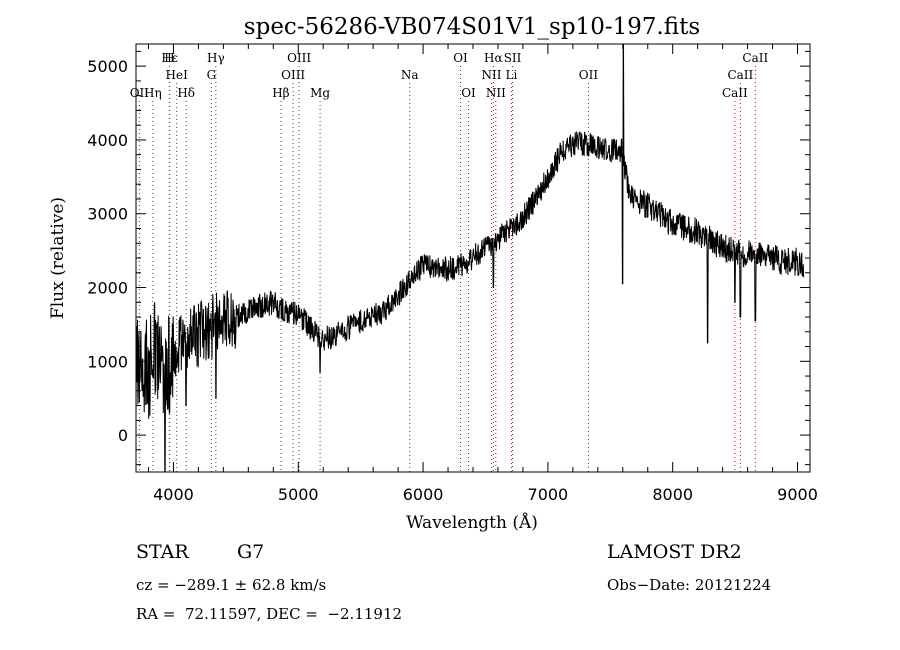 The height and width of the screenshot is (650, 900). Describe the element at coordinates (320, 93) in the screenshot. I see `line-marker-label: Mg` at that location.